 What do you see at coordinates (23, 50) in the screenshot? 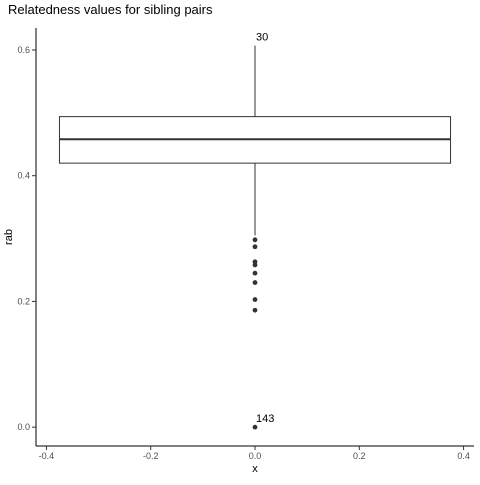
I see `y-tick-label: 0.6` at bounding box center [23, 50].